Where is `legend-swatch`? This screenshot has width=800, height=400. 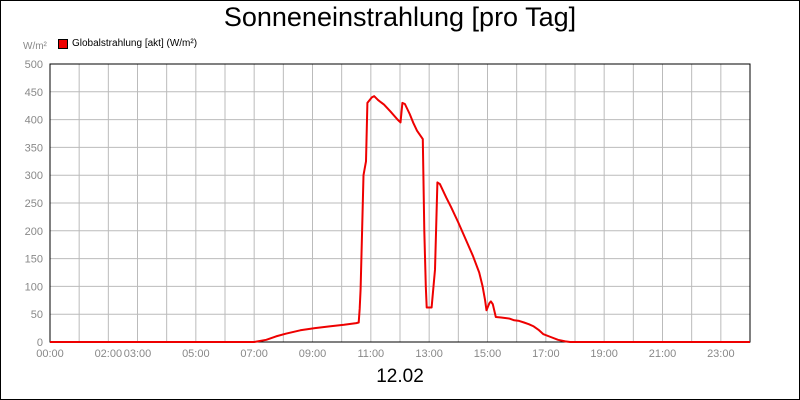
legend-swatch is located at coordinates (63, 43).